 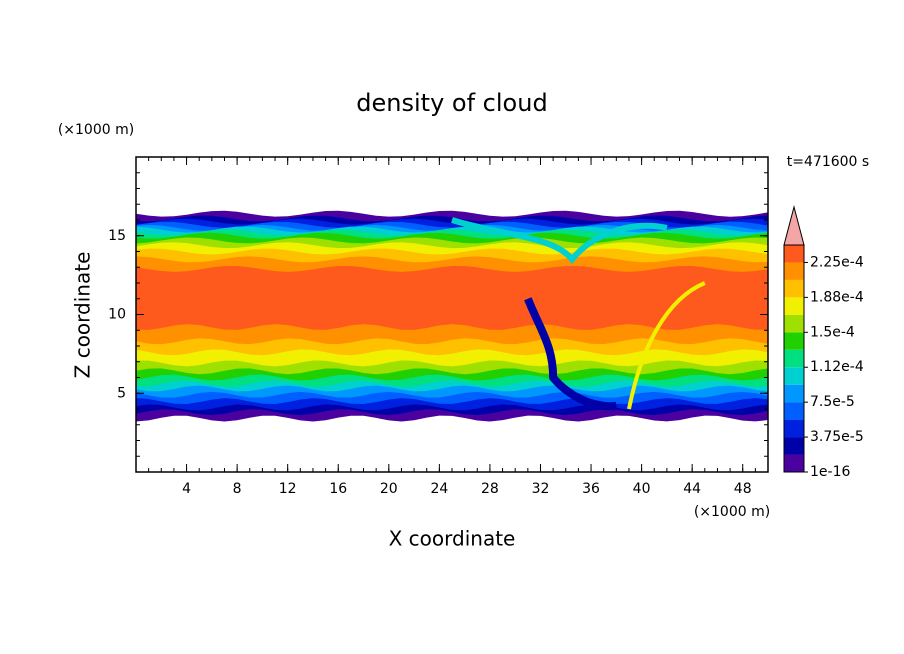 I want to click on x-tick-label: 8, so click(x=237, y=489).